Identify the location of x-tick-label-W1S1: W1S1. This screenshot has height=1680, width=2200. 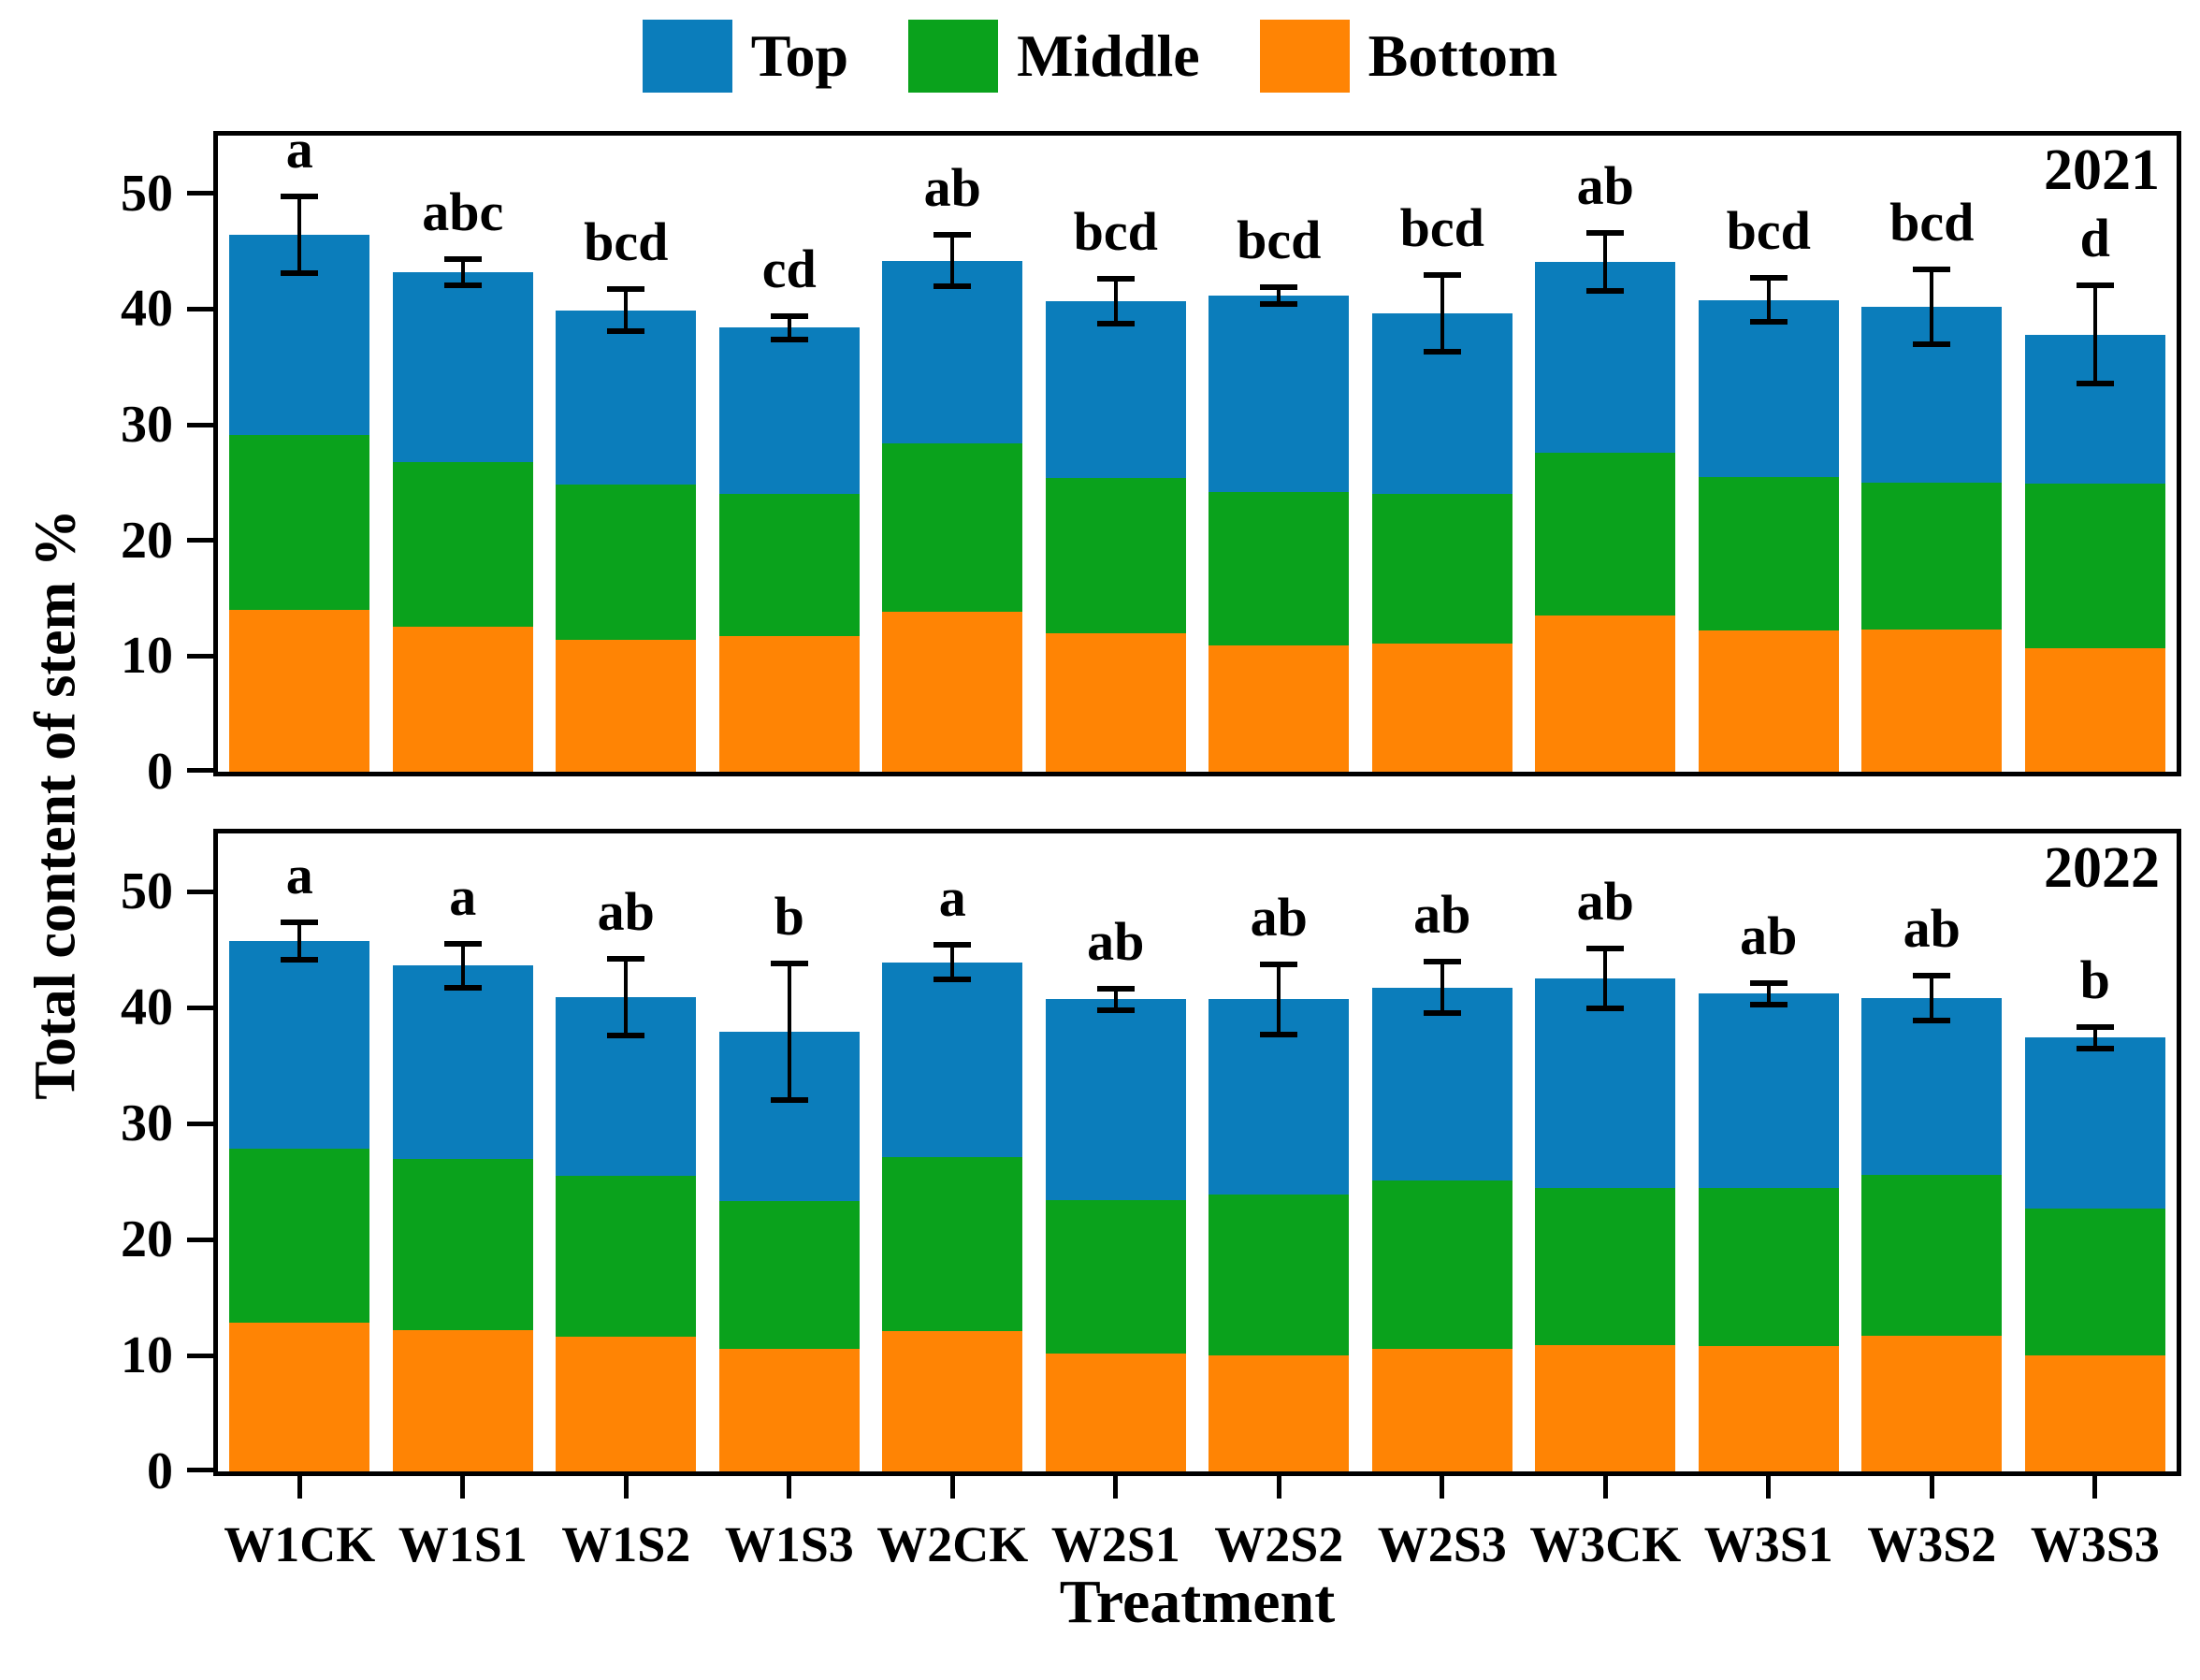
(463, 1544).